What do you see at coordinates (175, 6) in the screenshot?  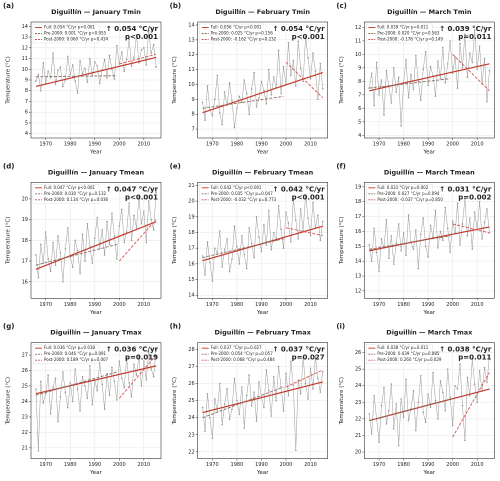 I see `panel-label: (b)` at bounding box center [175, 6].